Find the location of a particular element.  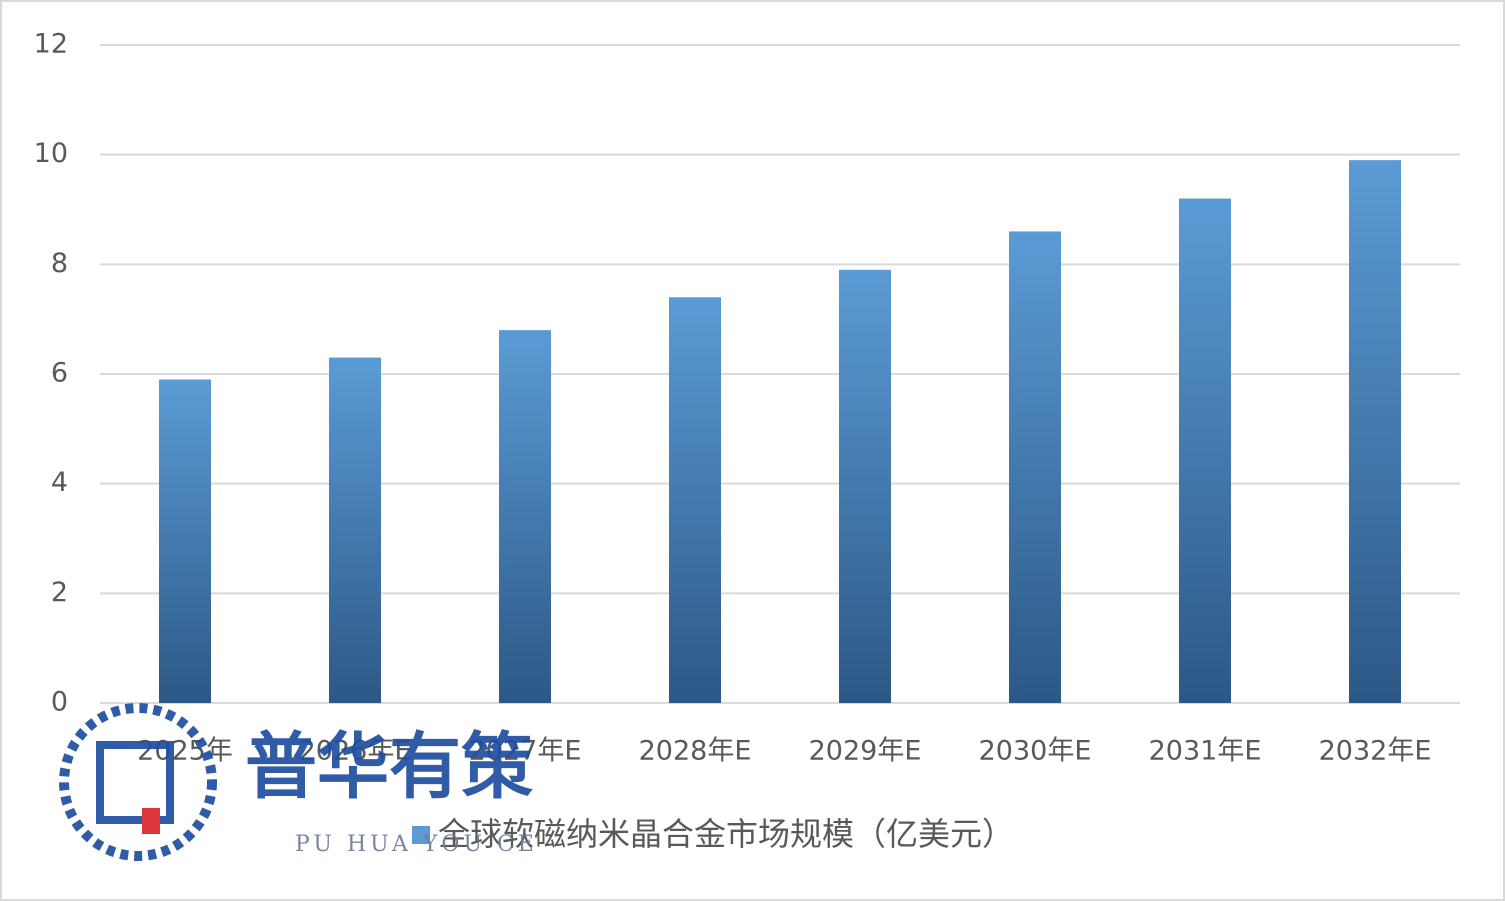

y-tick-label: 8 is located at coordinates (59, 263).